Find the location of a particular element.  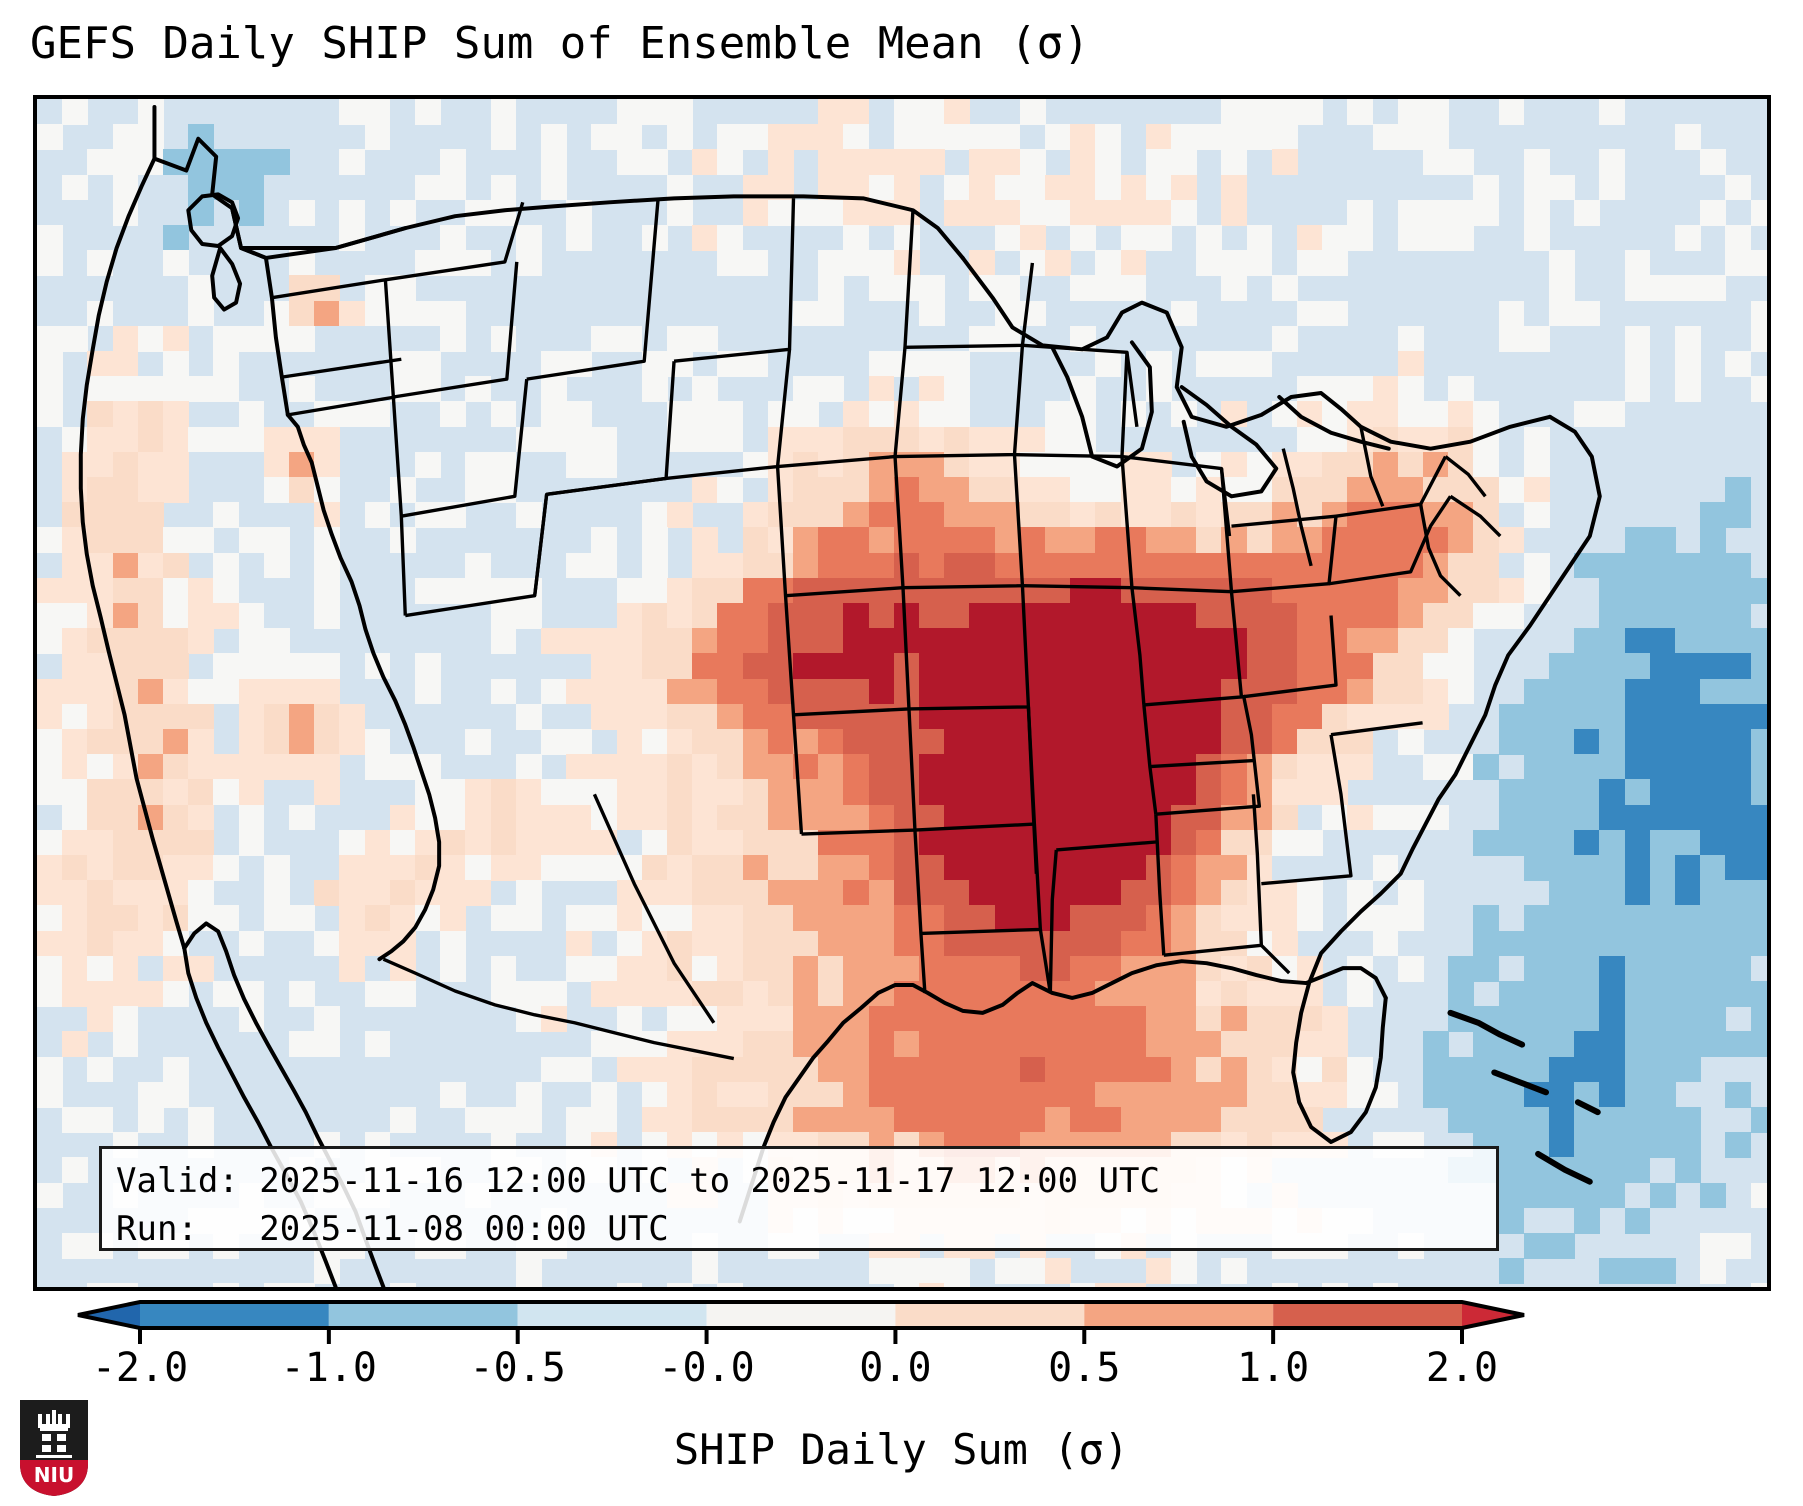

colorbar-tick-label: 0.0 is located at coordinates (895, 1368).